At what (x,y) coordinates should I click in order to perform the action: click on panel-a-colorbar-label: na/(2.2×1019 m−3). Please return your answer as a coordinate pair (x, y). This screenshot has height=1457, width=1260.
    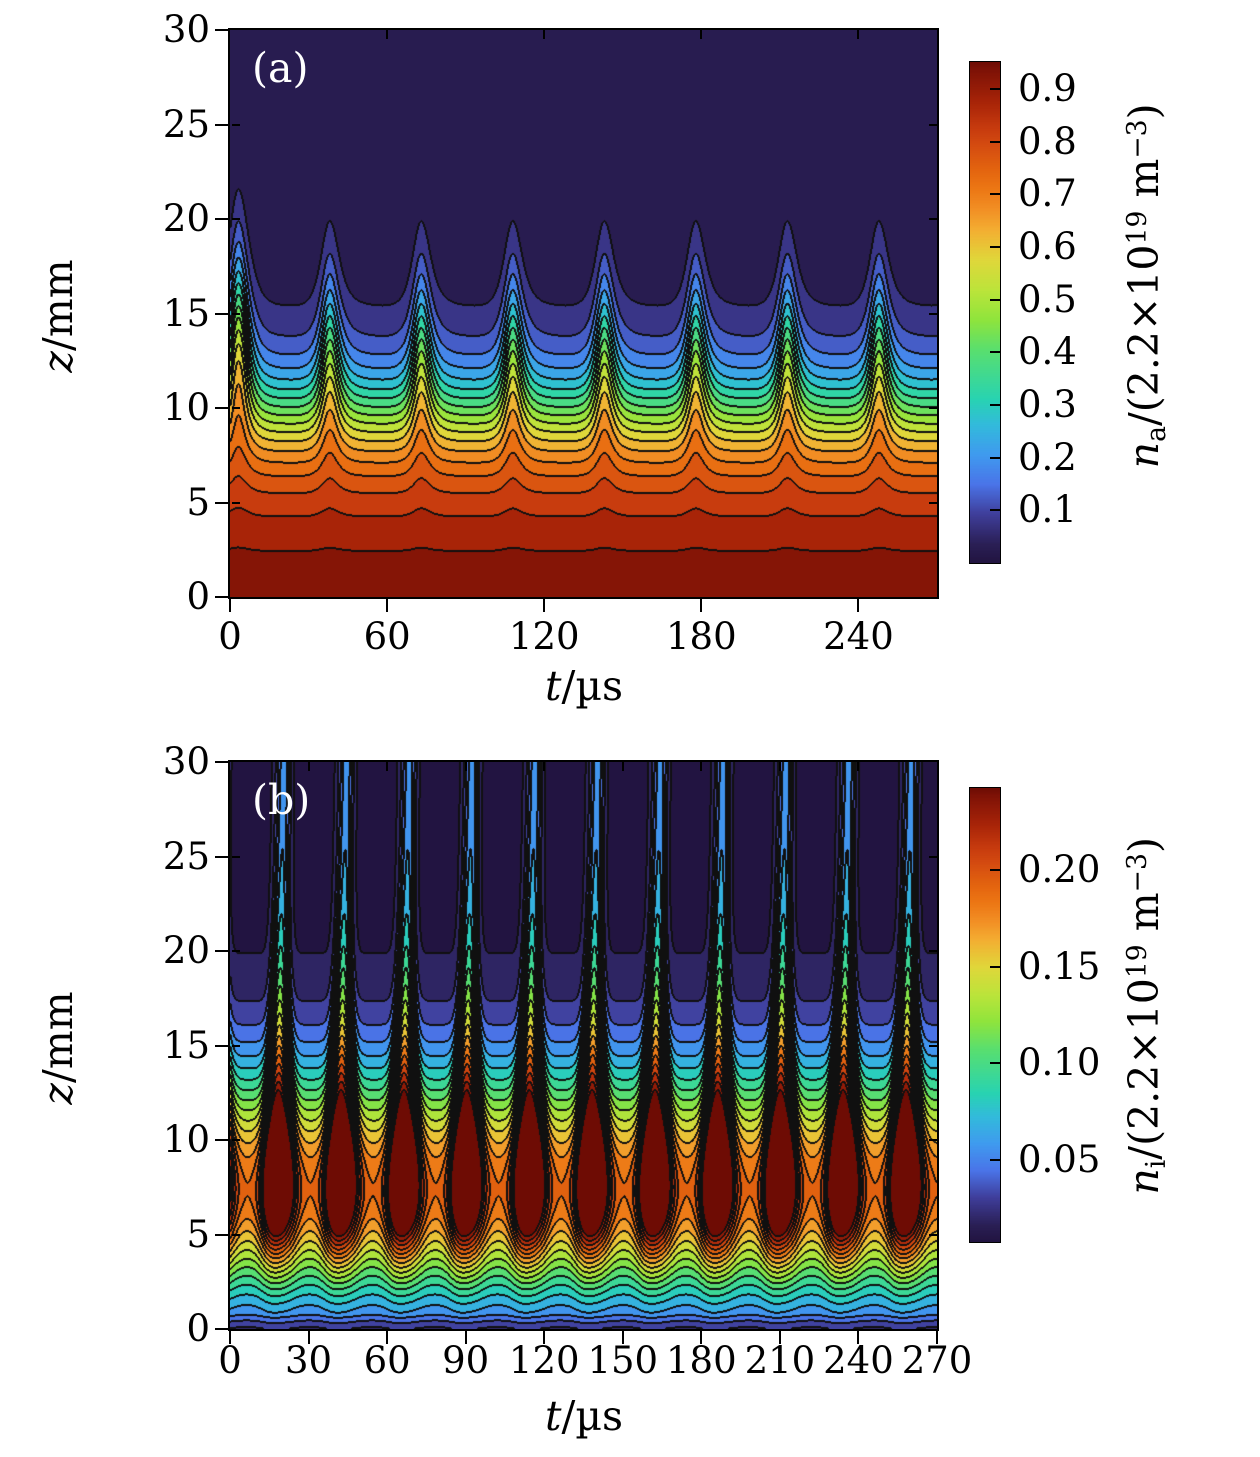
    Looking at the image, I should click on (1146, 293).